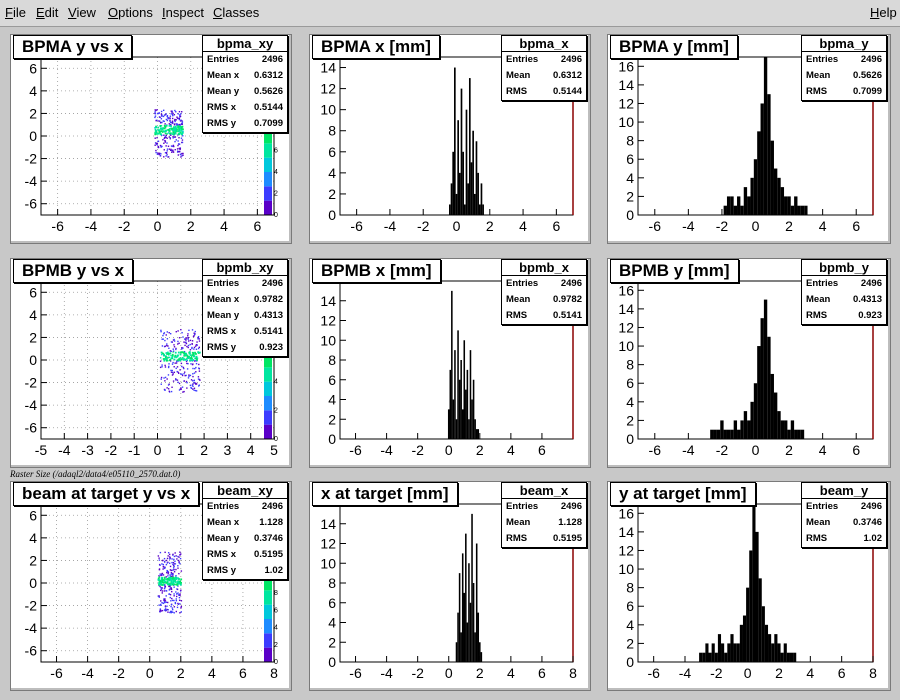  Describe the element at coordinates (674, 271) in the screenshot. I see `plot-title: BPMB y [mm]` at that location.